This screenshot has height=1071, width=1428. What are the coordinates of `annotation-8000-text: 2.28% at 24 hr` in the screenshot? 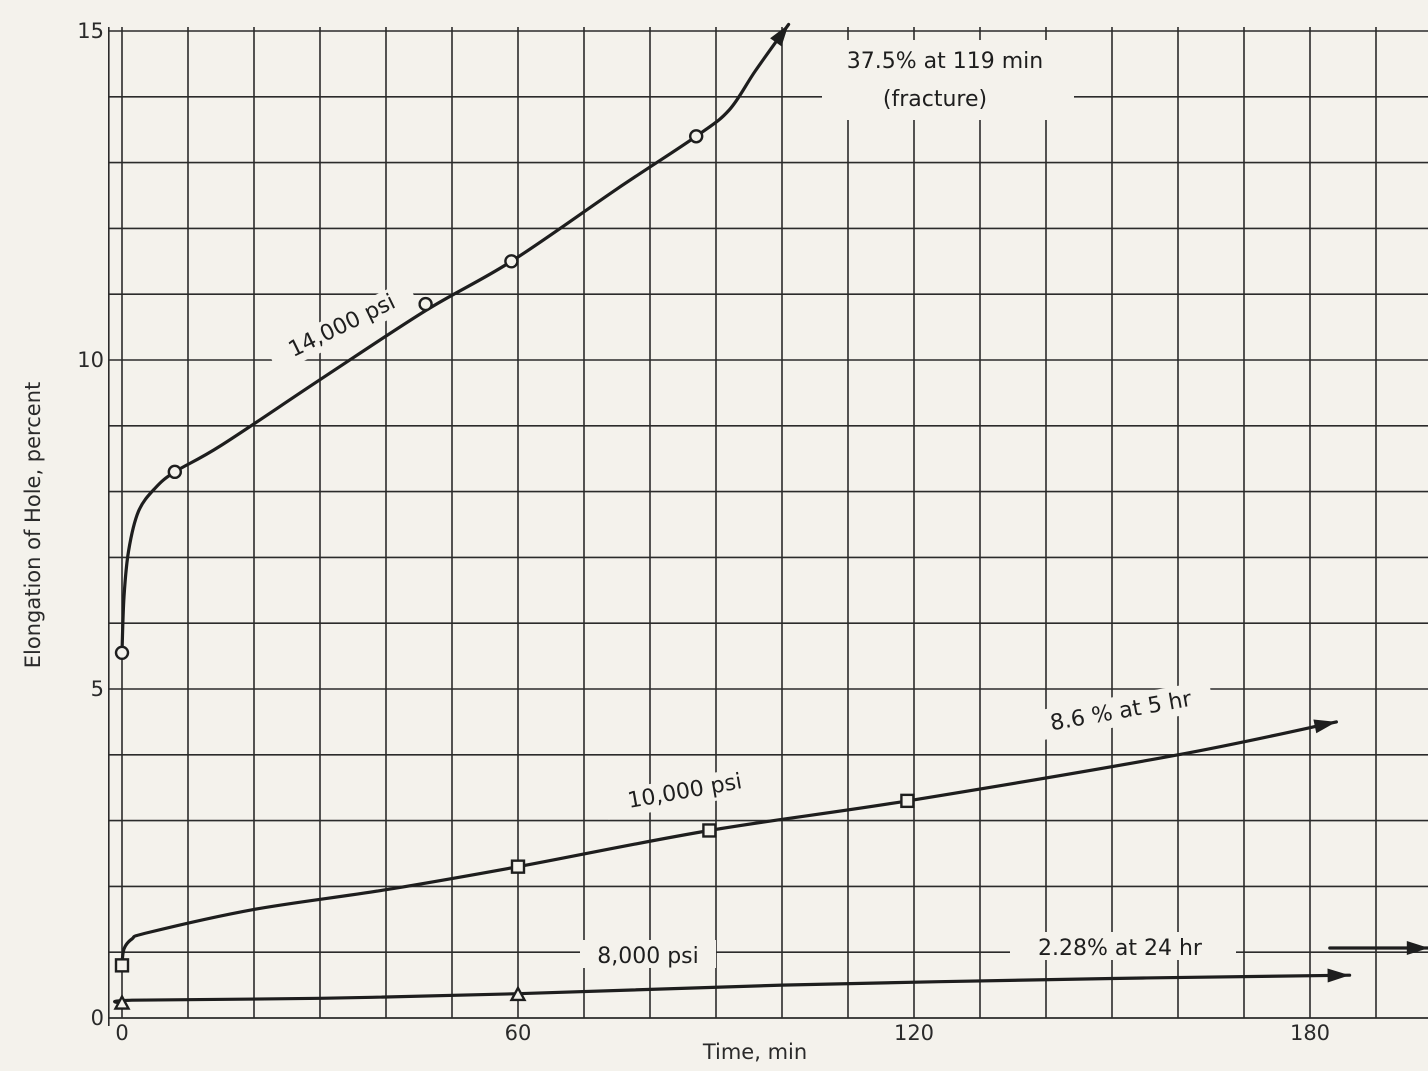 It's located at (1120, 948).